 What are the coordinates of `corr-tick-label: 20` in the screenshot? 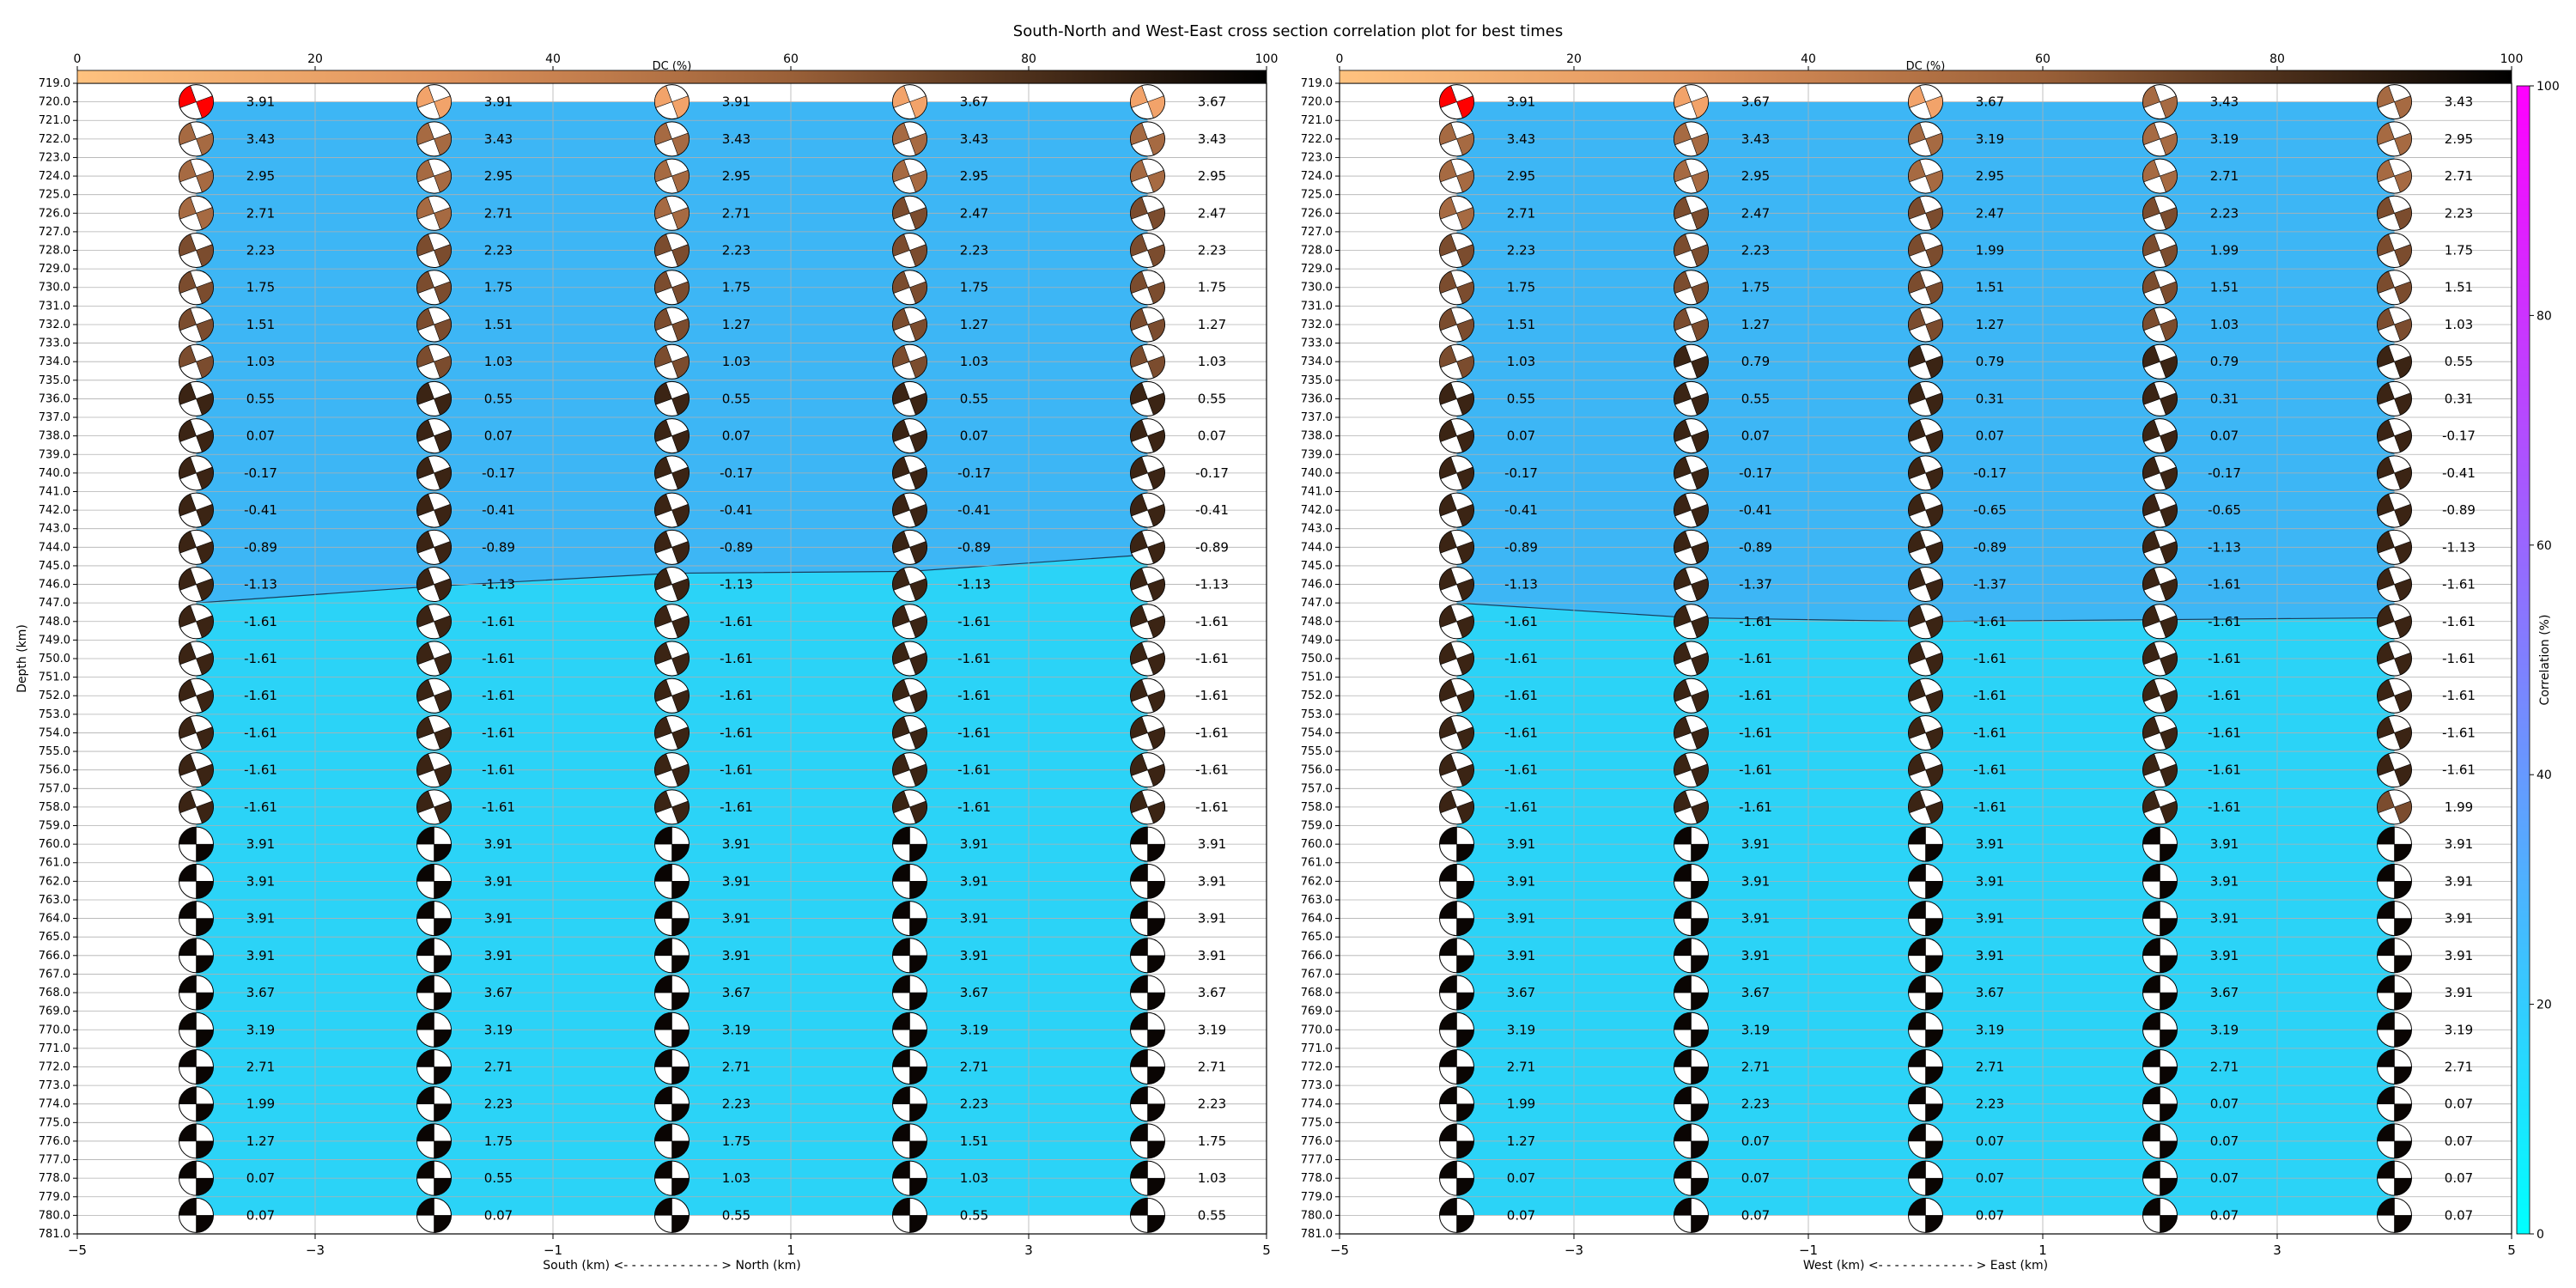 It's located at (2544, 1006).